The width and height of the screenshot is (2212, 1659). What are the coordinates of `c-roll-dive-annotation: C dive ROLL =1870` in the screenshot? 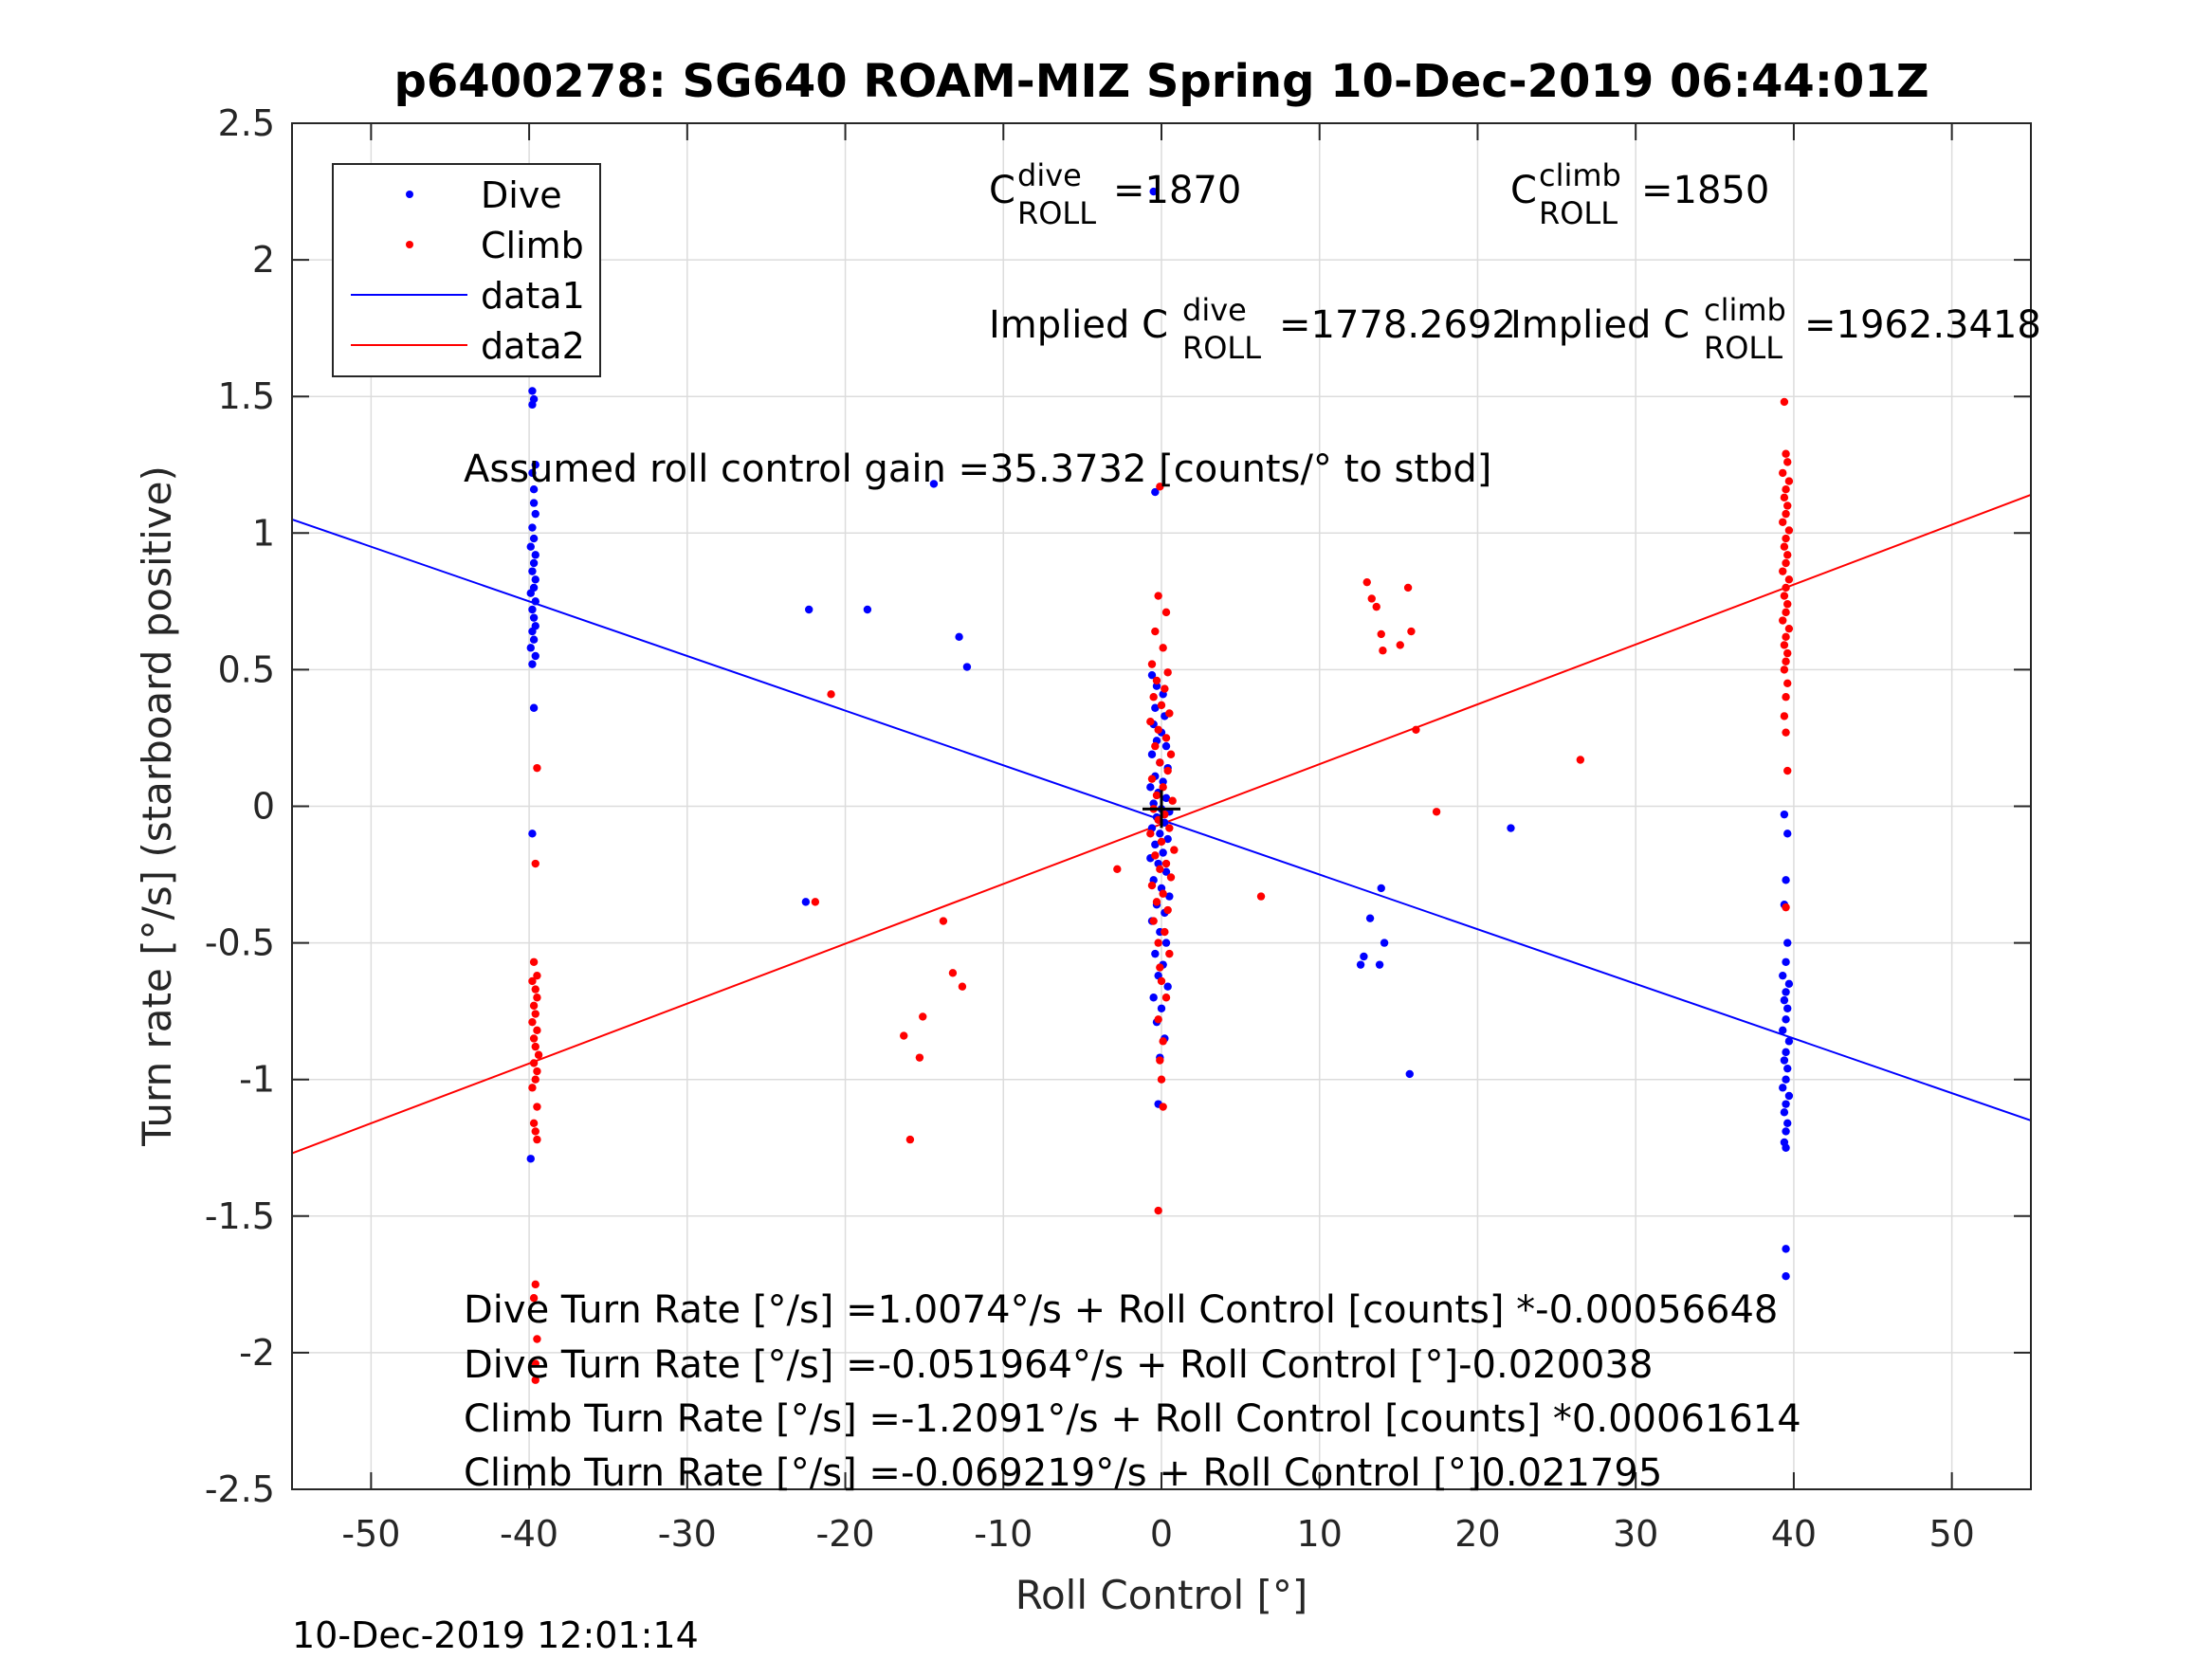 It's located at (1115, 192).